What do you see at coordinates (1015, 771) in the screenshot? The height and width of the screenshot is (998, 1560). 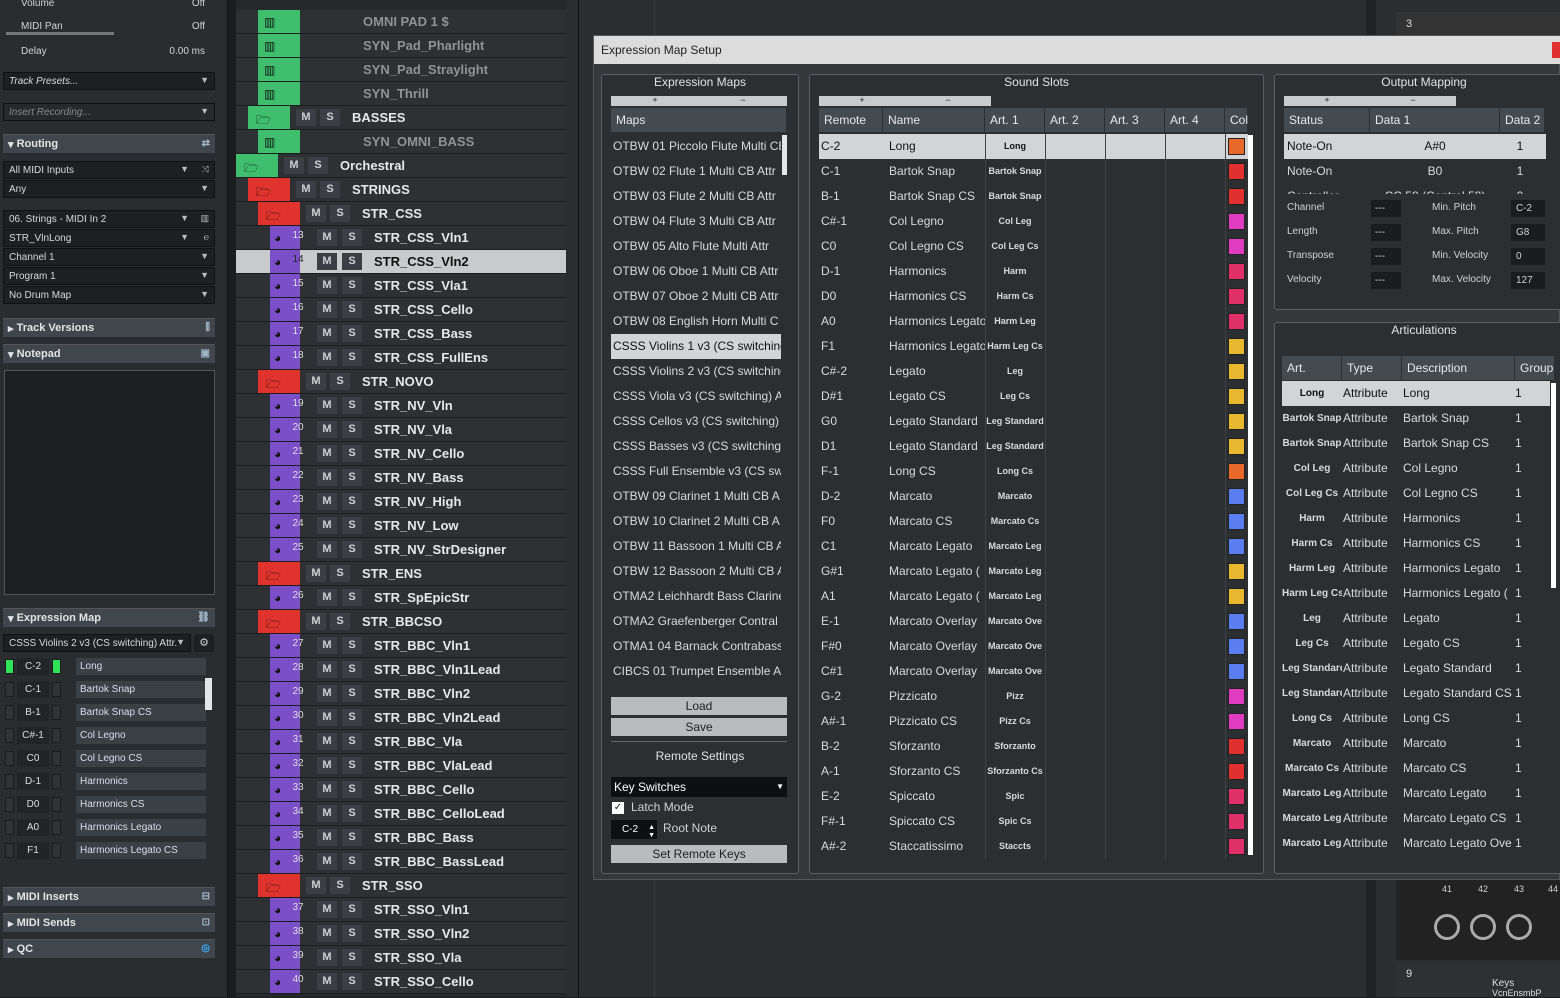 I see `slot-articulation-1: Sforzanto Cs` at bounding box center [1015, 771].